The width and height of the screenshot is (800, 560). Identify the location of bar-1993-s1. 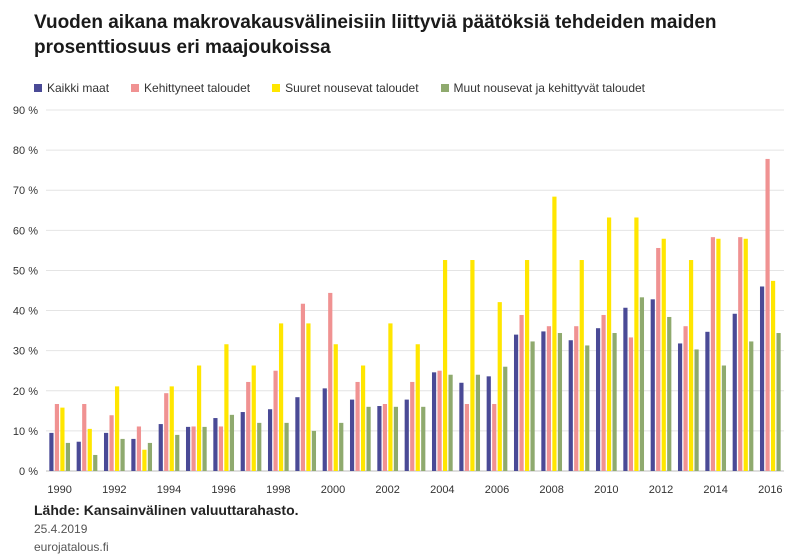
(139, 448).